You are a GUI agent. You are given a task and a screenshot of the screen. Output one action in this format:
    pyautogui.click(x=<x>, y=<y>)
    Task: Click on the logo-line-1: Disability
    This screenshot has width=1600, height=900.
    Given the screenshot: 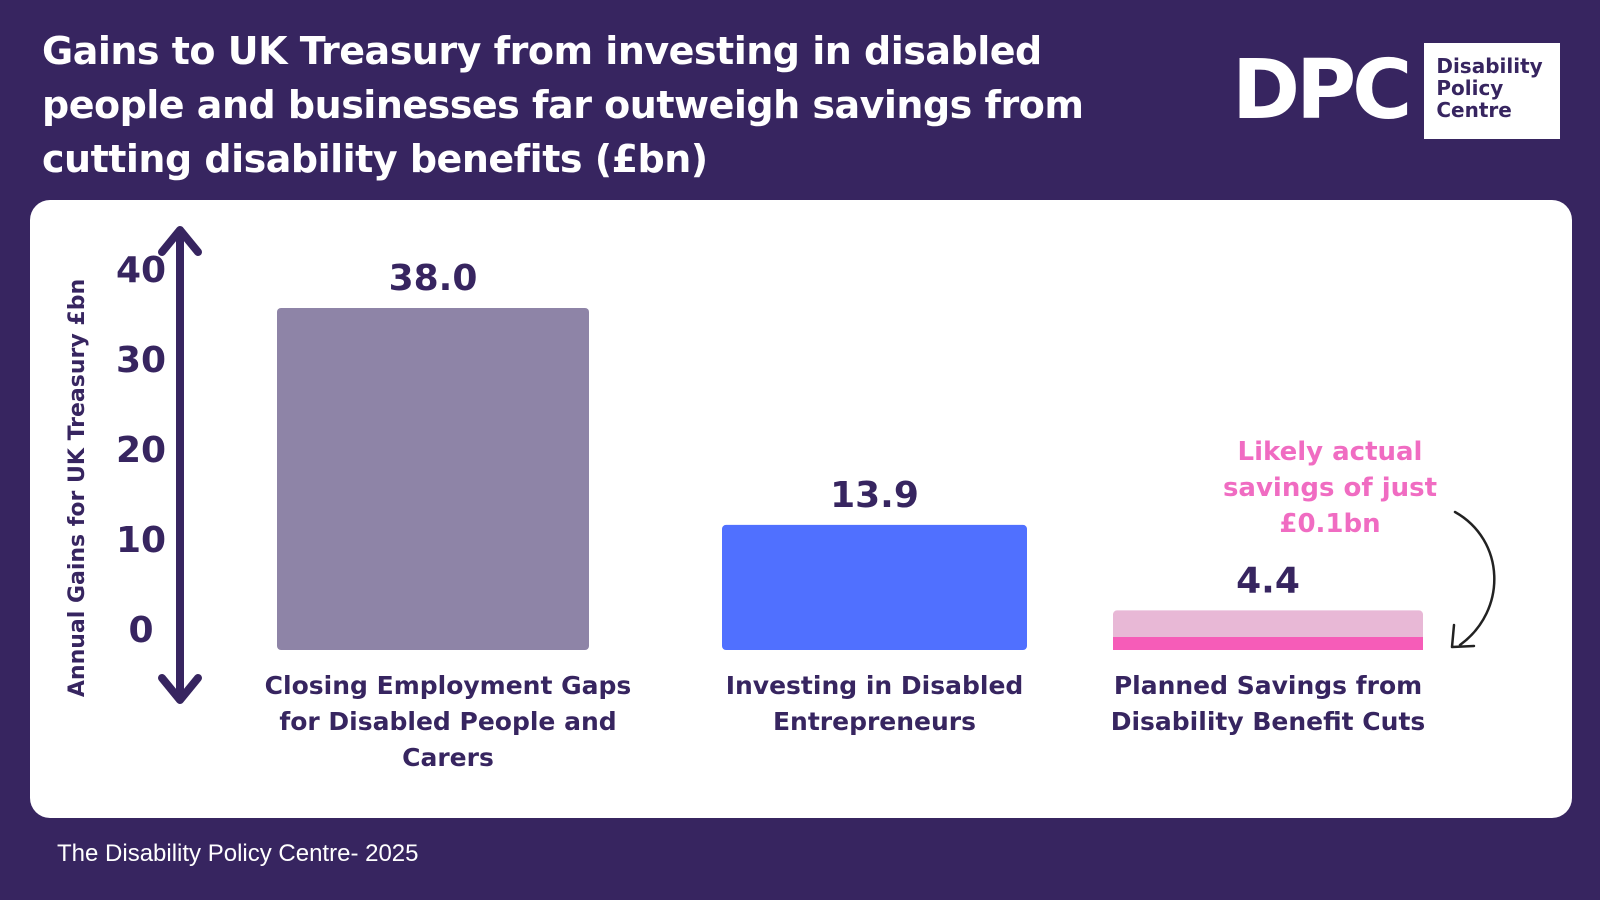 What is the action you would take?
    pyautogui.click(x=1489, y=66)
    